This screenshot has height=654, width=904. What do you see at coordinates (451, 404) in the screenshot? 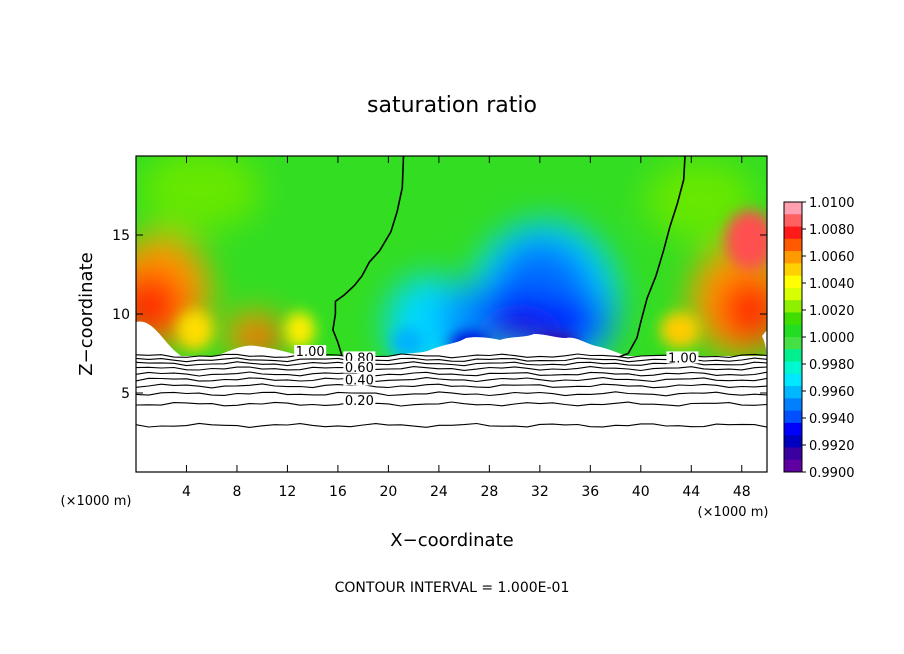
I see `isoline-0.20` at bounding box center [451, 404].